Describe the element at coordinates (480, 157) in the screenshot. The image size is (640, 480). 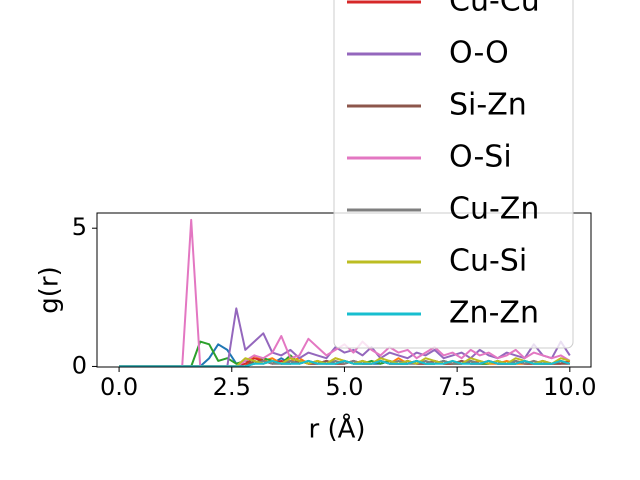
I see `legend-label: O-Si` at that location.